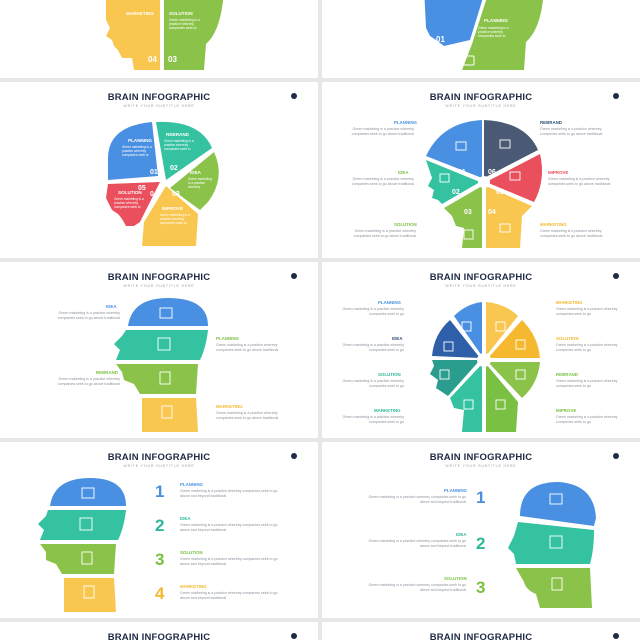 Image resolution: width=640 pixels, height=640 pixels. What do you see at coordinates (133, 35) in the screenshot?
I see `segment-marketing` at bounding box center [133, 35].